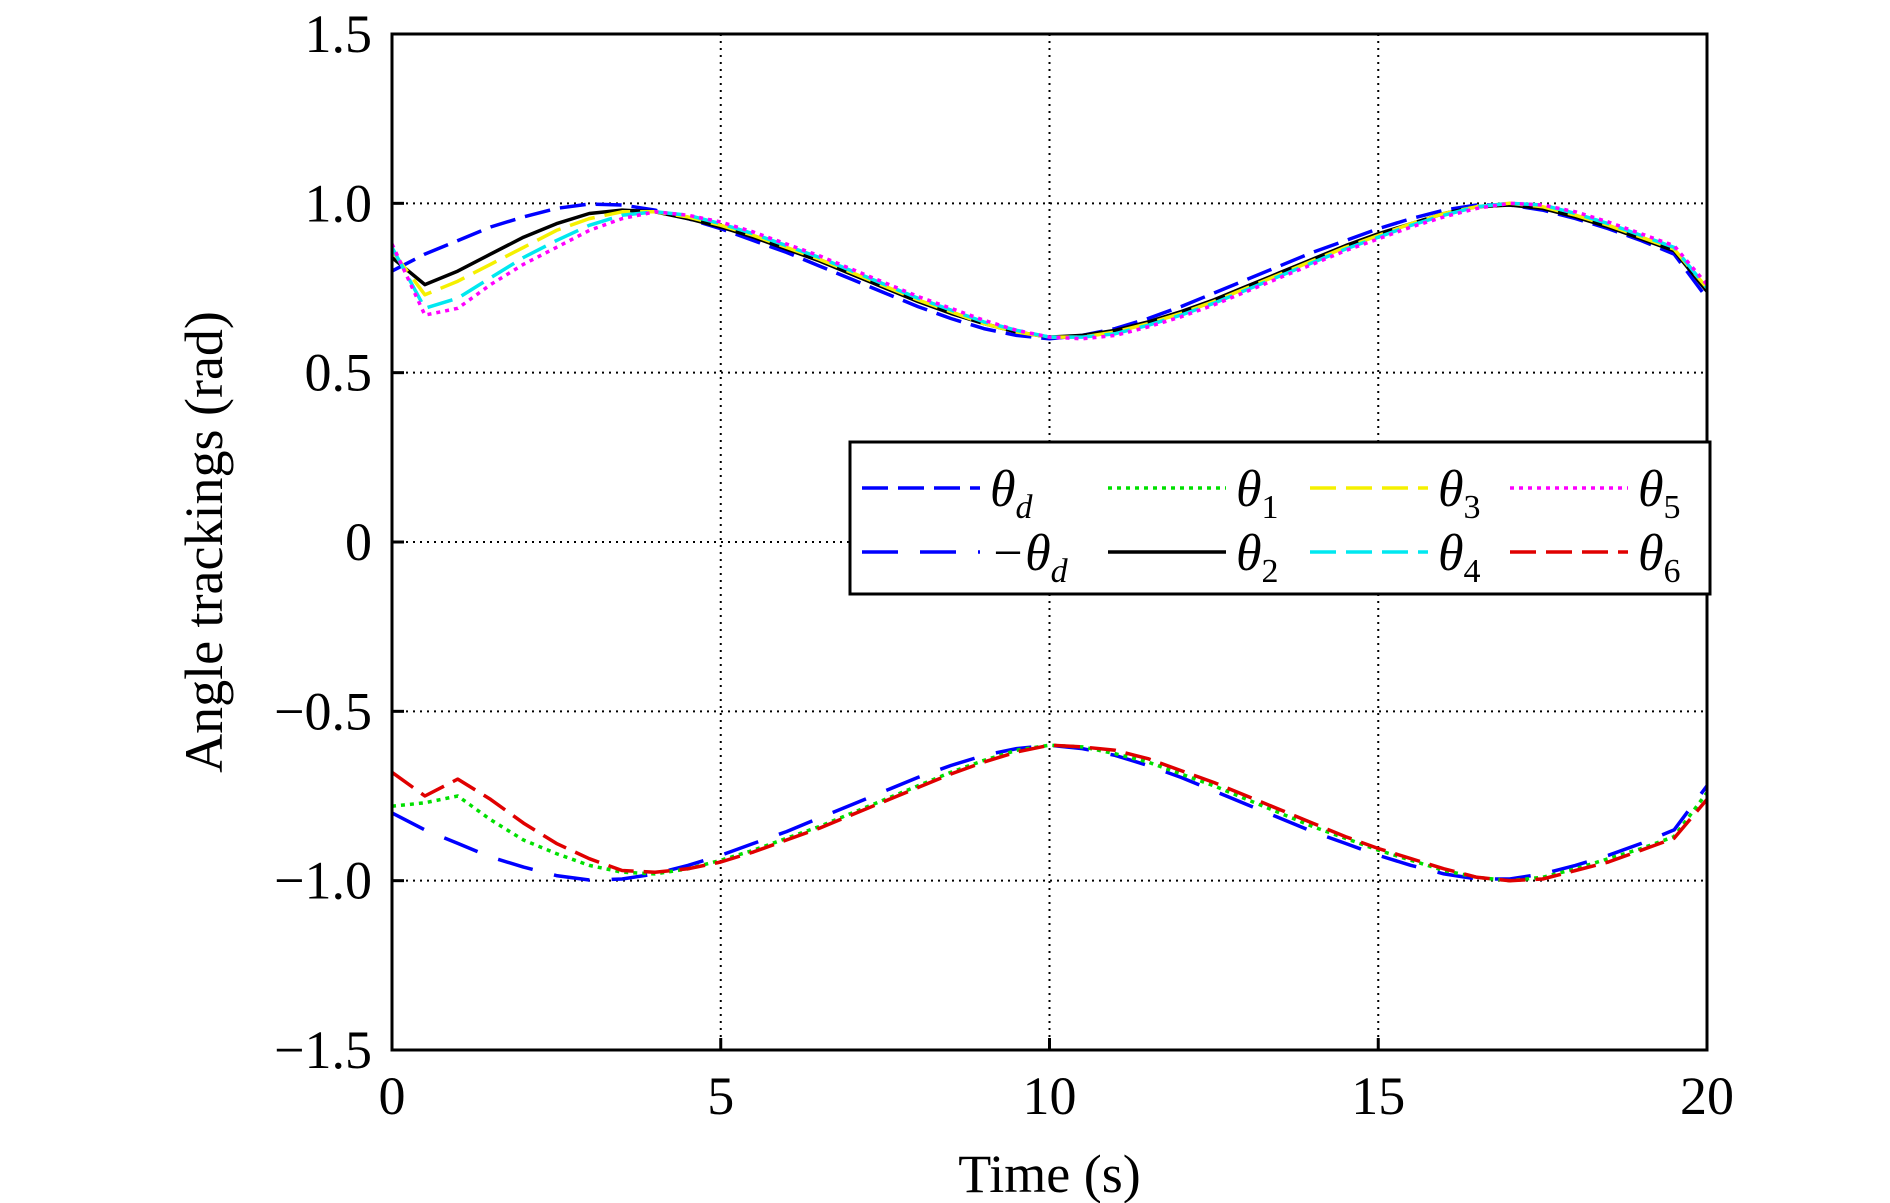 The image size is (1890, 1203). I want to click on x-tick-label: 0, so click(392, 1096).